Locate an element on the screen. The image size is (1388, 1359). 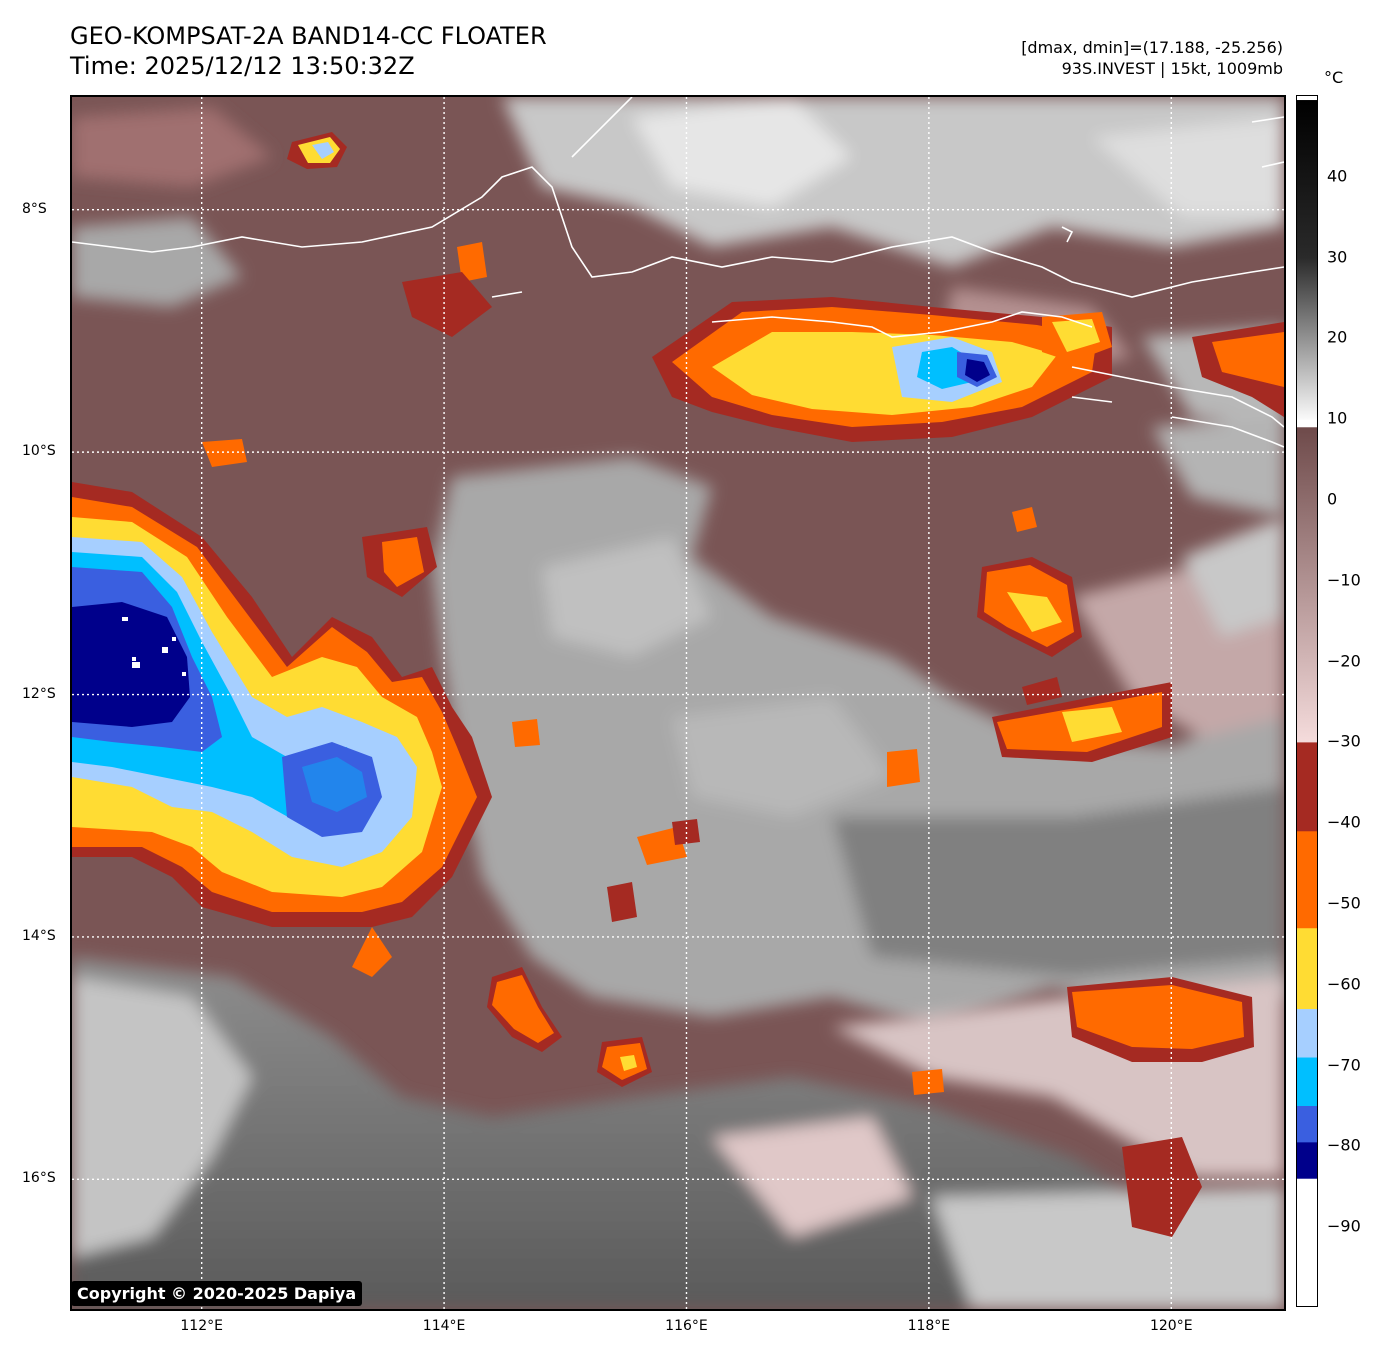
cb-tick-neg10: −10 is located at coordinates (1344, 580).